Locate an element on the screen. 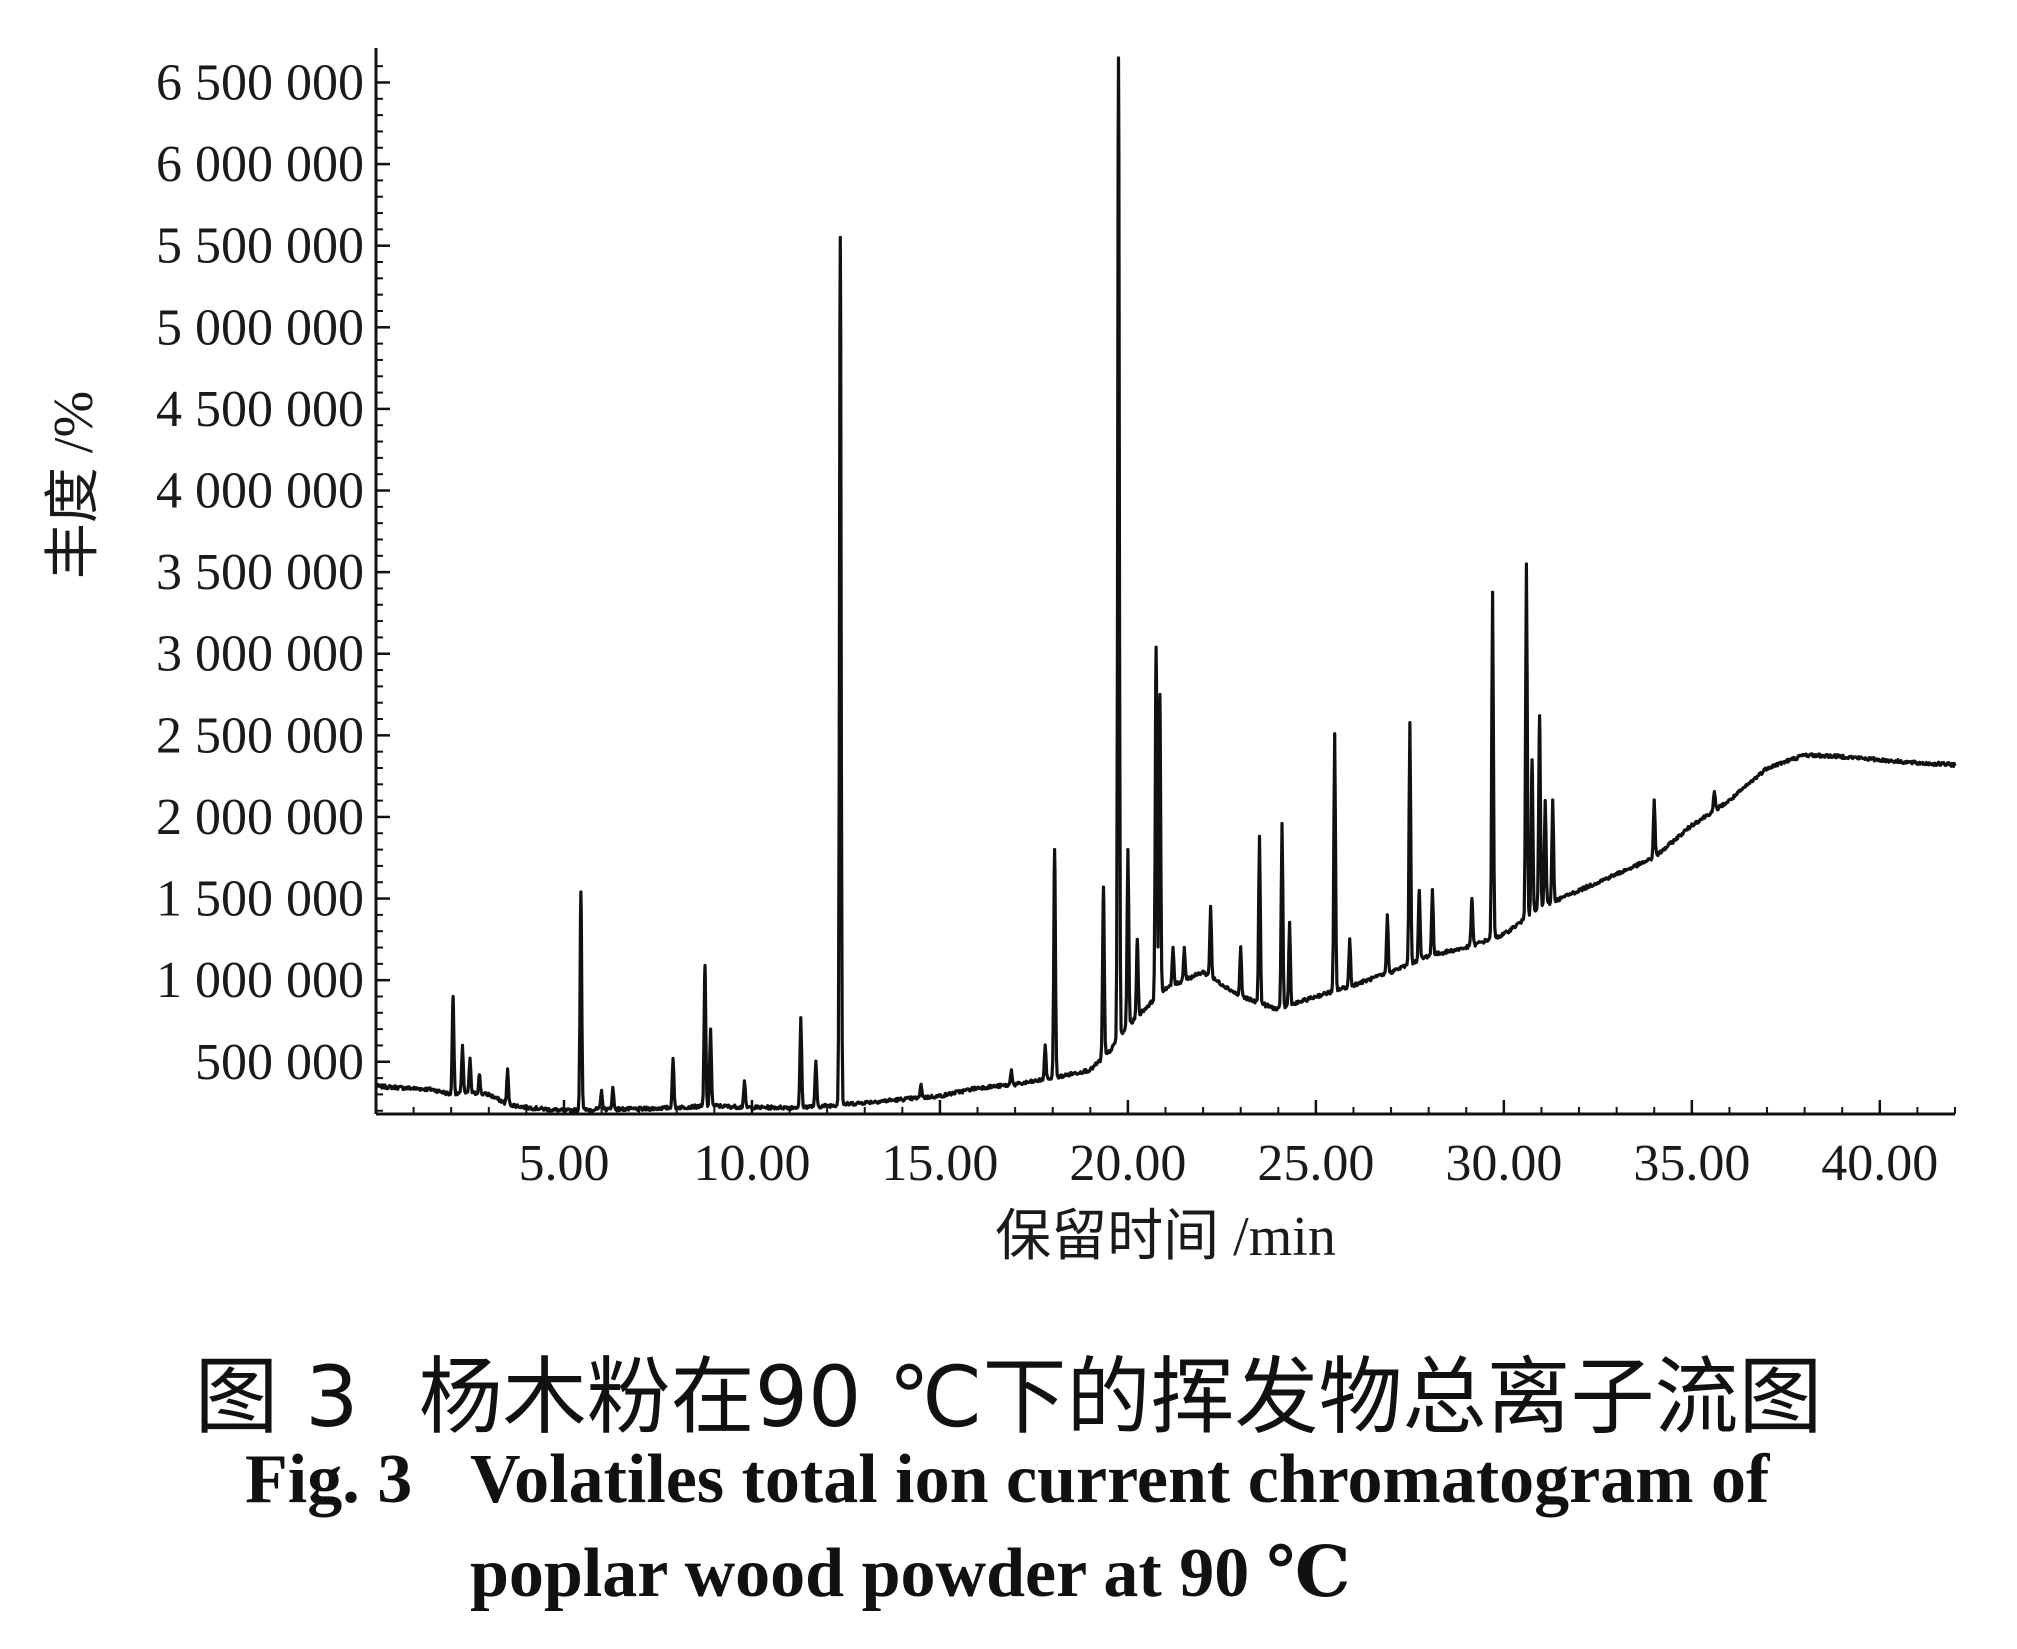 This screenshot has height=1649, width=2017. y-tick-label: 1 500 000 is located at coordinates (260, 899).